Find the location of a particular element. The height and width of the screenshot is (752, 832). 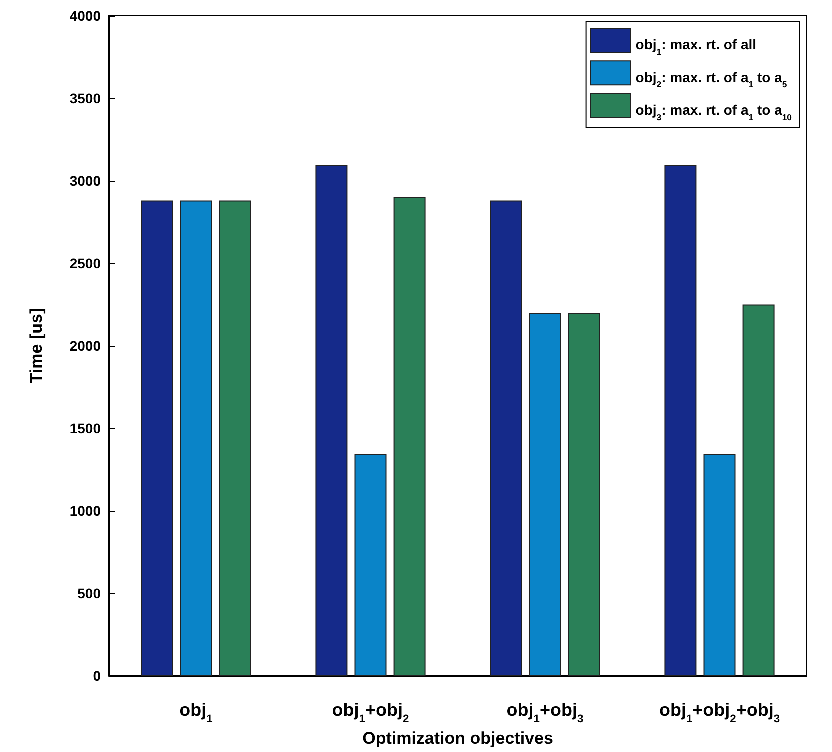

y-tick-label: 2000 is located at coordinates (86, 346).